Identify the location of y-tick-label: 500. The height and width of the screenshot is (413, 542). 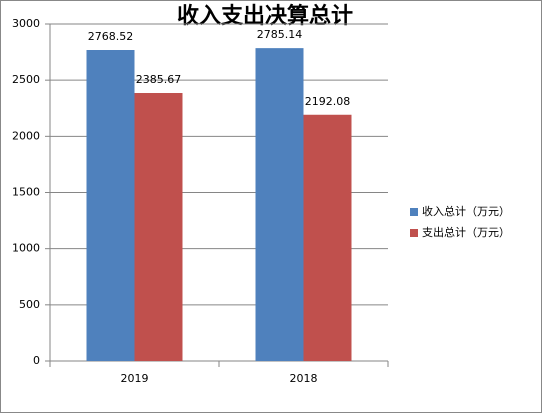
(29, 304).